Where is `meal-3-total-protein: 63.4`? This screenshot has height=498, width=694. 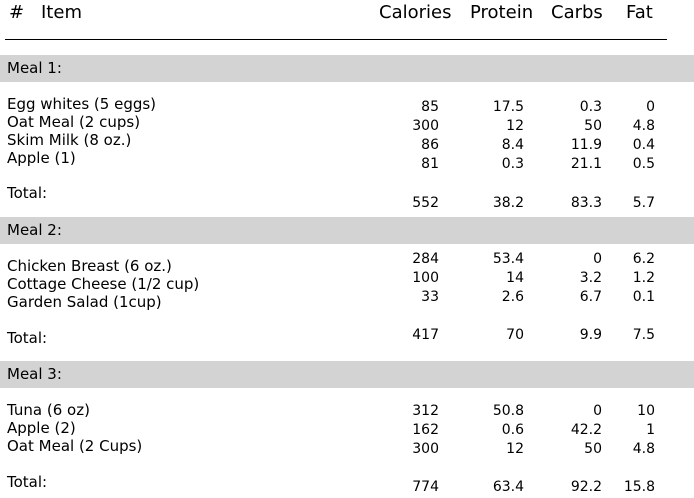
meal-3-total-protein: 63.4 is located at coordinates (508, 487).